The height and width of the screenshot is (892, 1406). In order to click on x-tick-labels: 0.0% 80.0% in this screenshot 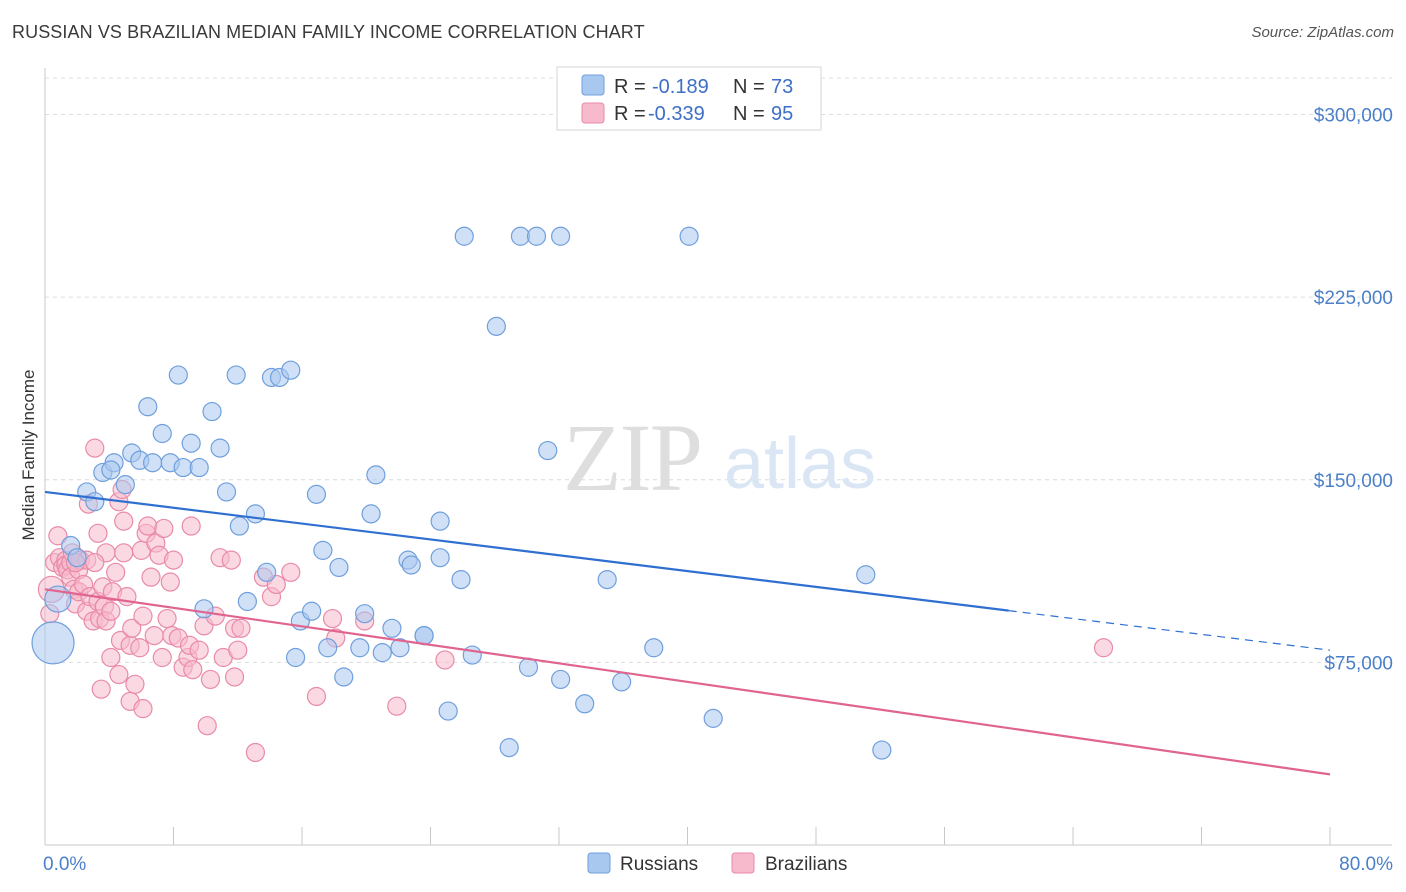, I will do `click(718, 864)`.